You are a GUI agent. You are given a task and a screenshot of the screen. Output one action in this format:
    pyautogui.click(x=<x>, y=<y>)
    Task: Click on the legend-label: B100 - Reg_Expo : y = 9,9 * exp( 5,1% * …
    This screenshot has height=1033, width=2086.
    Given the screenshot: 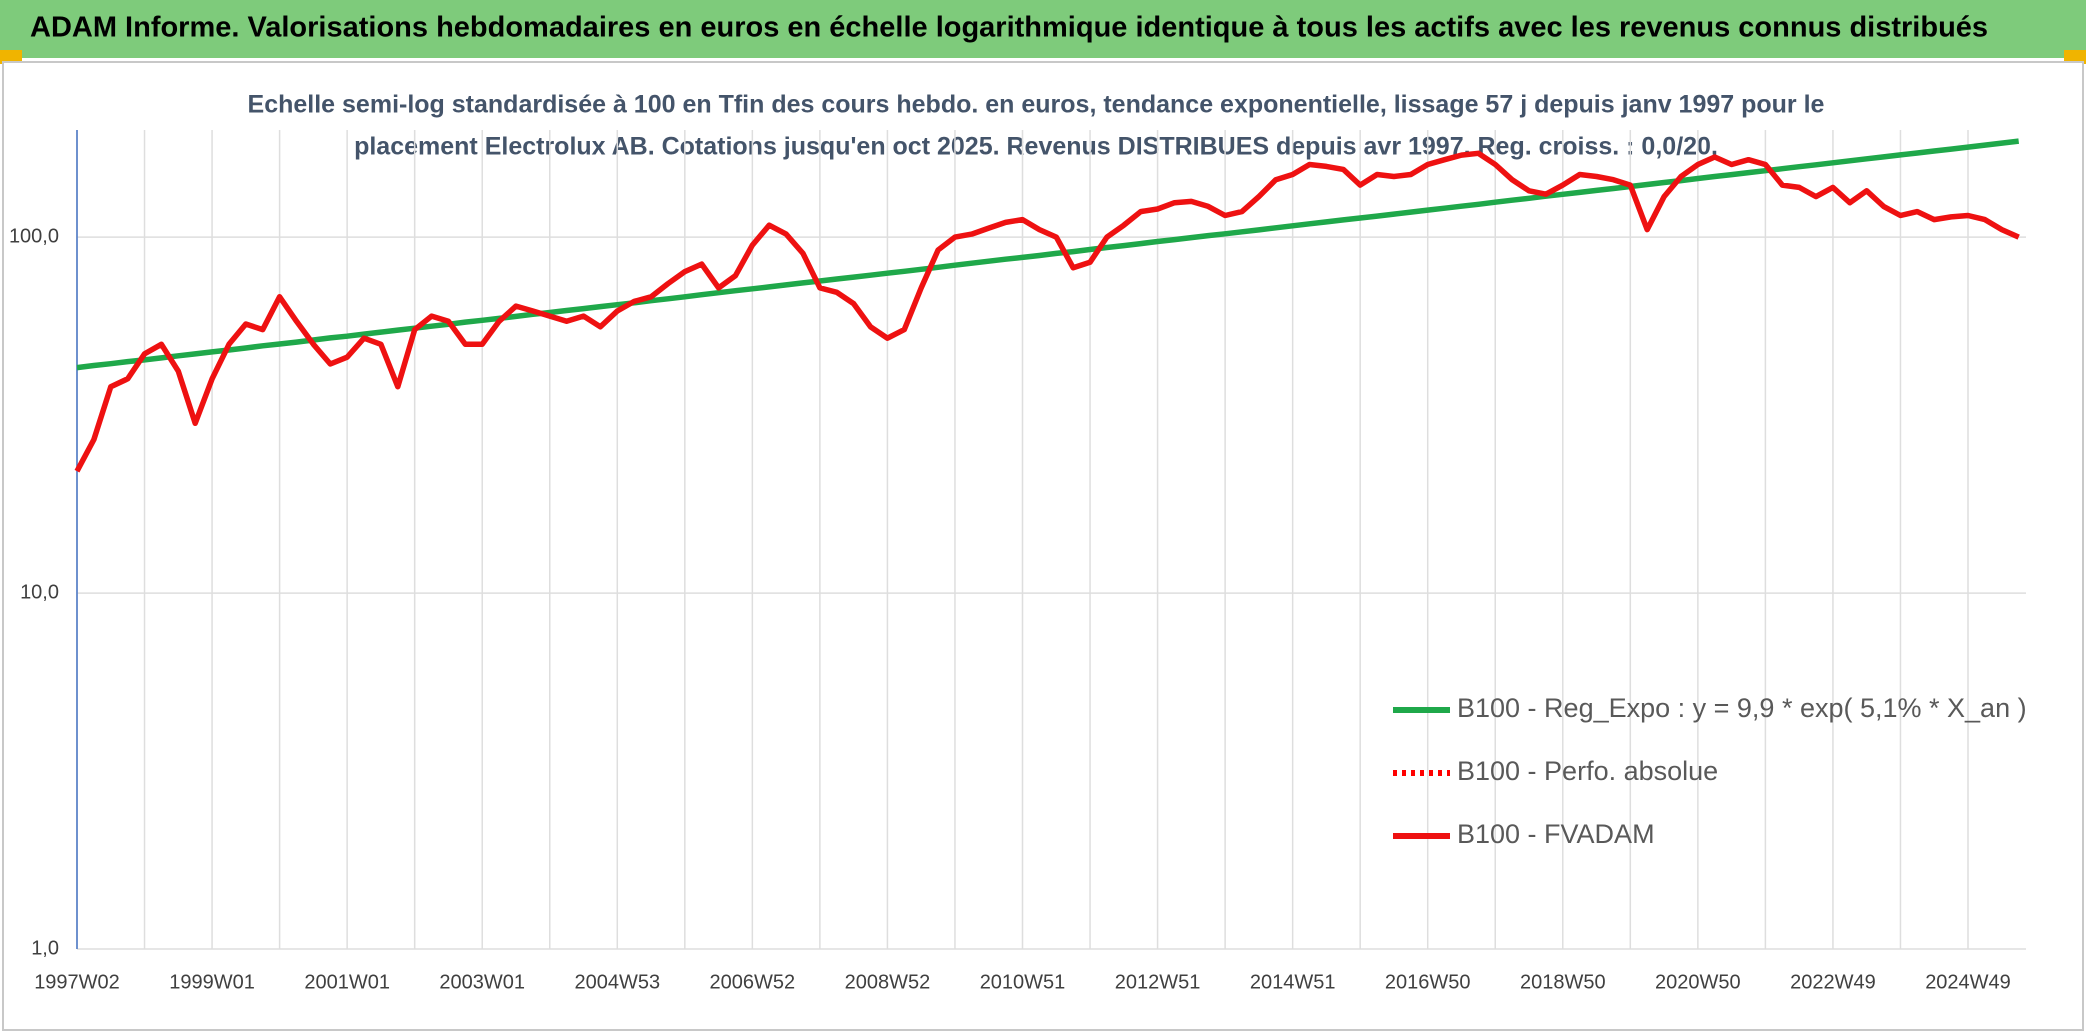 What is the action you would take?
    pyautogui.click(x=1742, y=708)
    